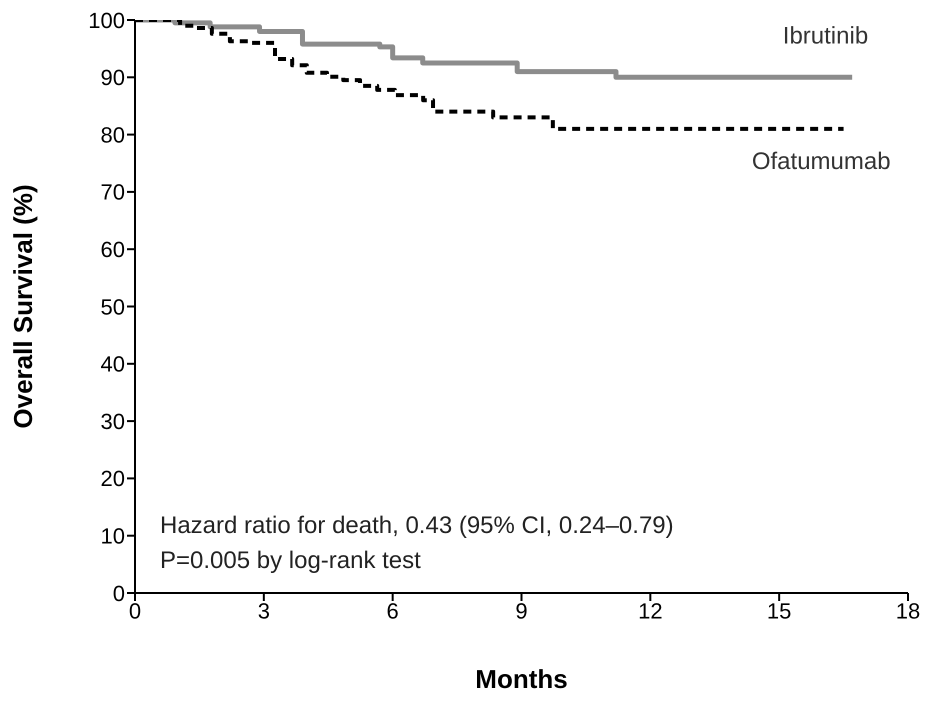 The width and height of the screenshot is (933, 708). Describe the element at coordinates (825, 36) in the screenshot. I see `series-label: Ibrutinib` at that location.